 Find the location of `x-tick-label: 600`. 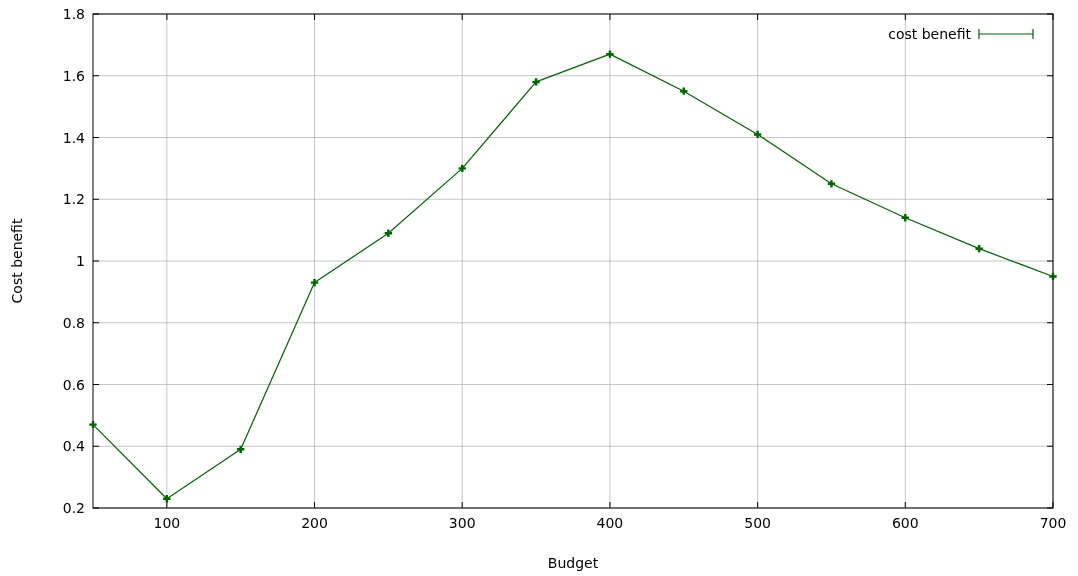

x-tick-label: 600 is located at coordinates (905, 523).